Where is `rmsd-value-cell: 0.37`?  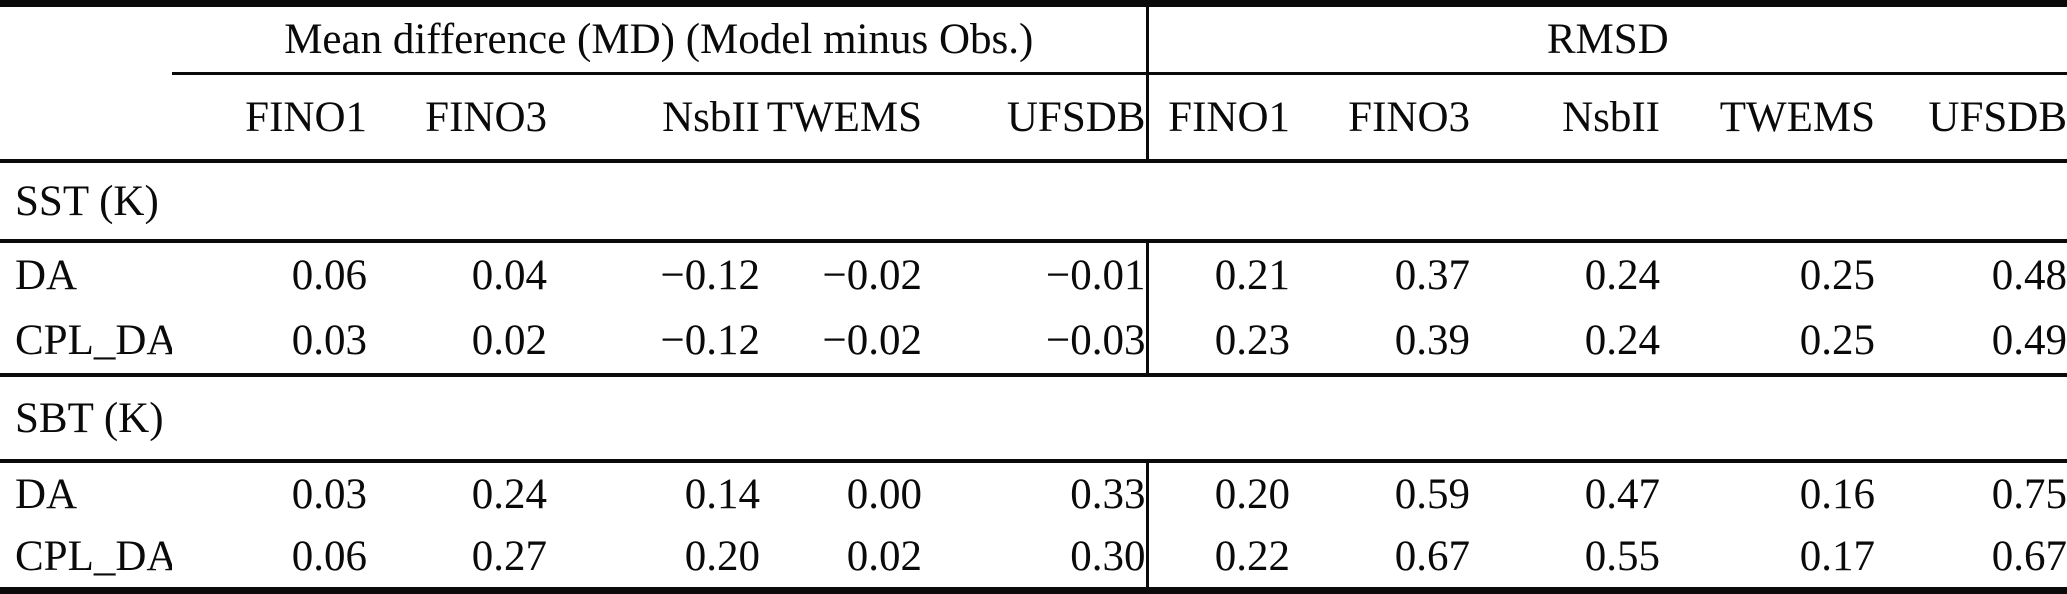 rmsd-value-cell: 0.37 is located at coordinates (1432, 275).